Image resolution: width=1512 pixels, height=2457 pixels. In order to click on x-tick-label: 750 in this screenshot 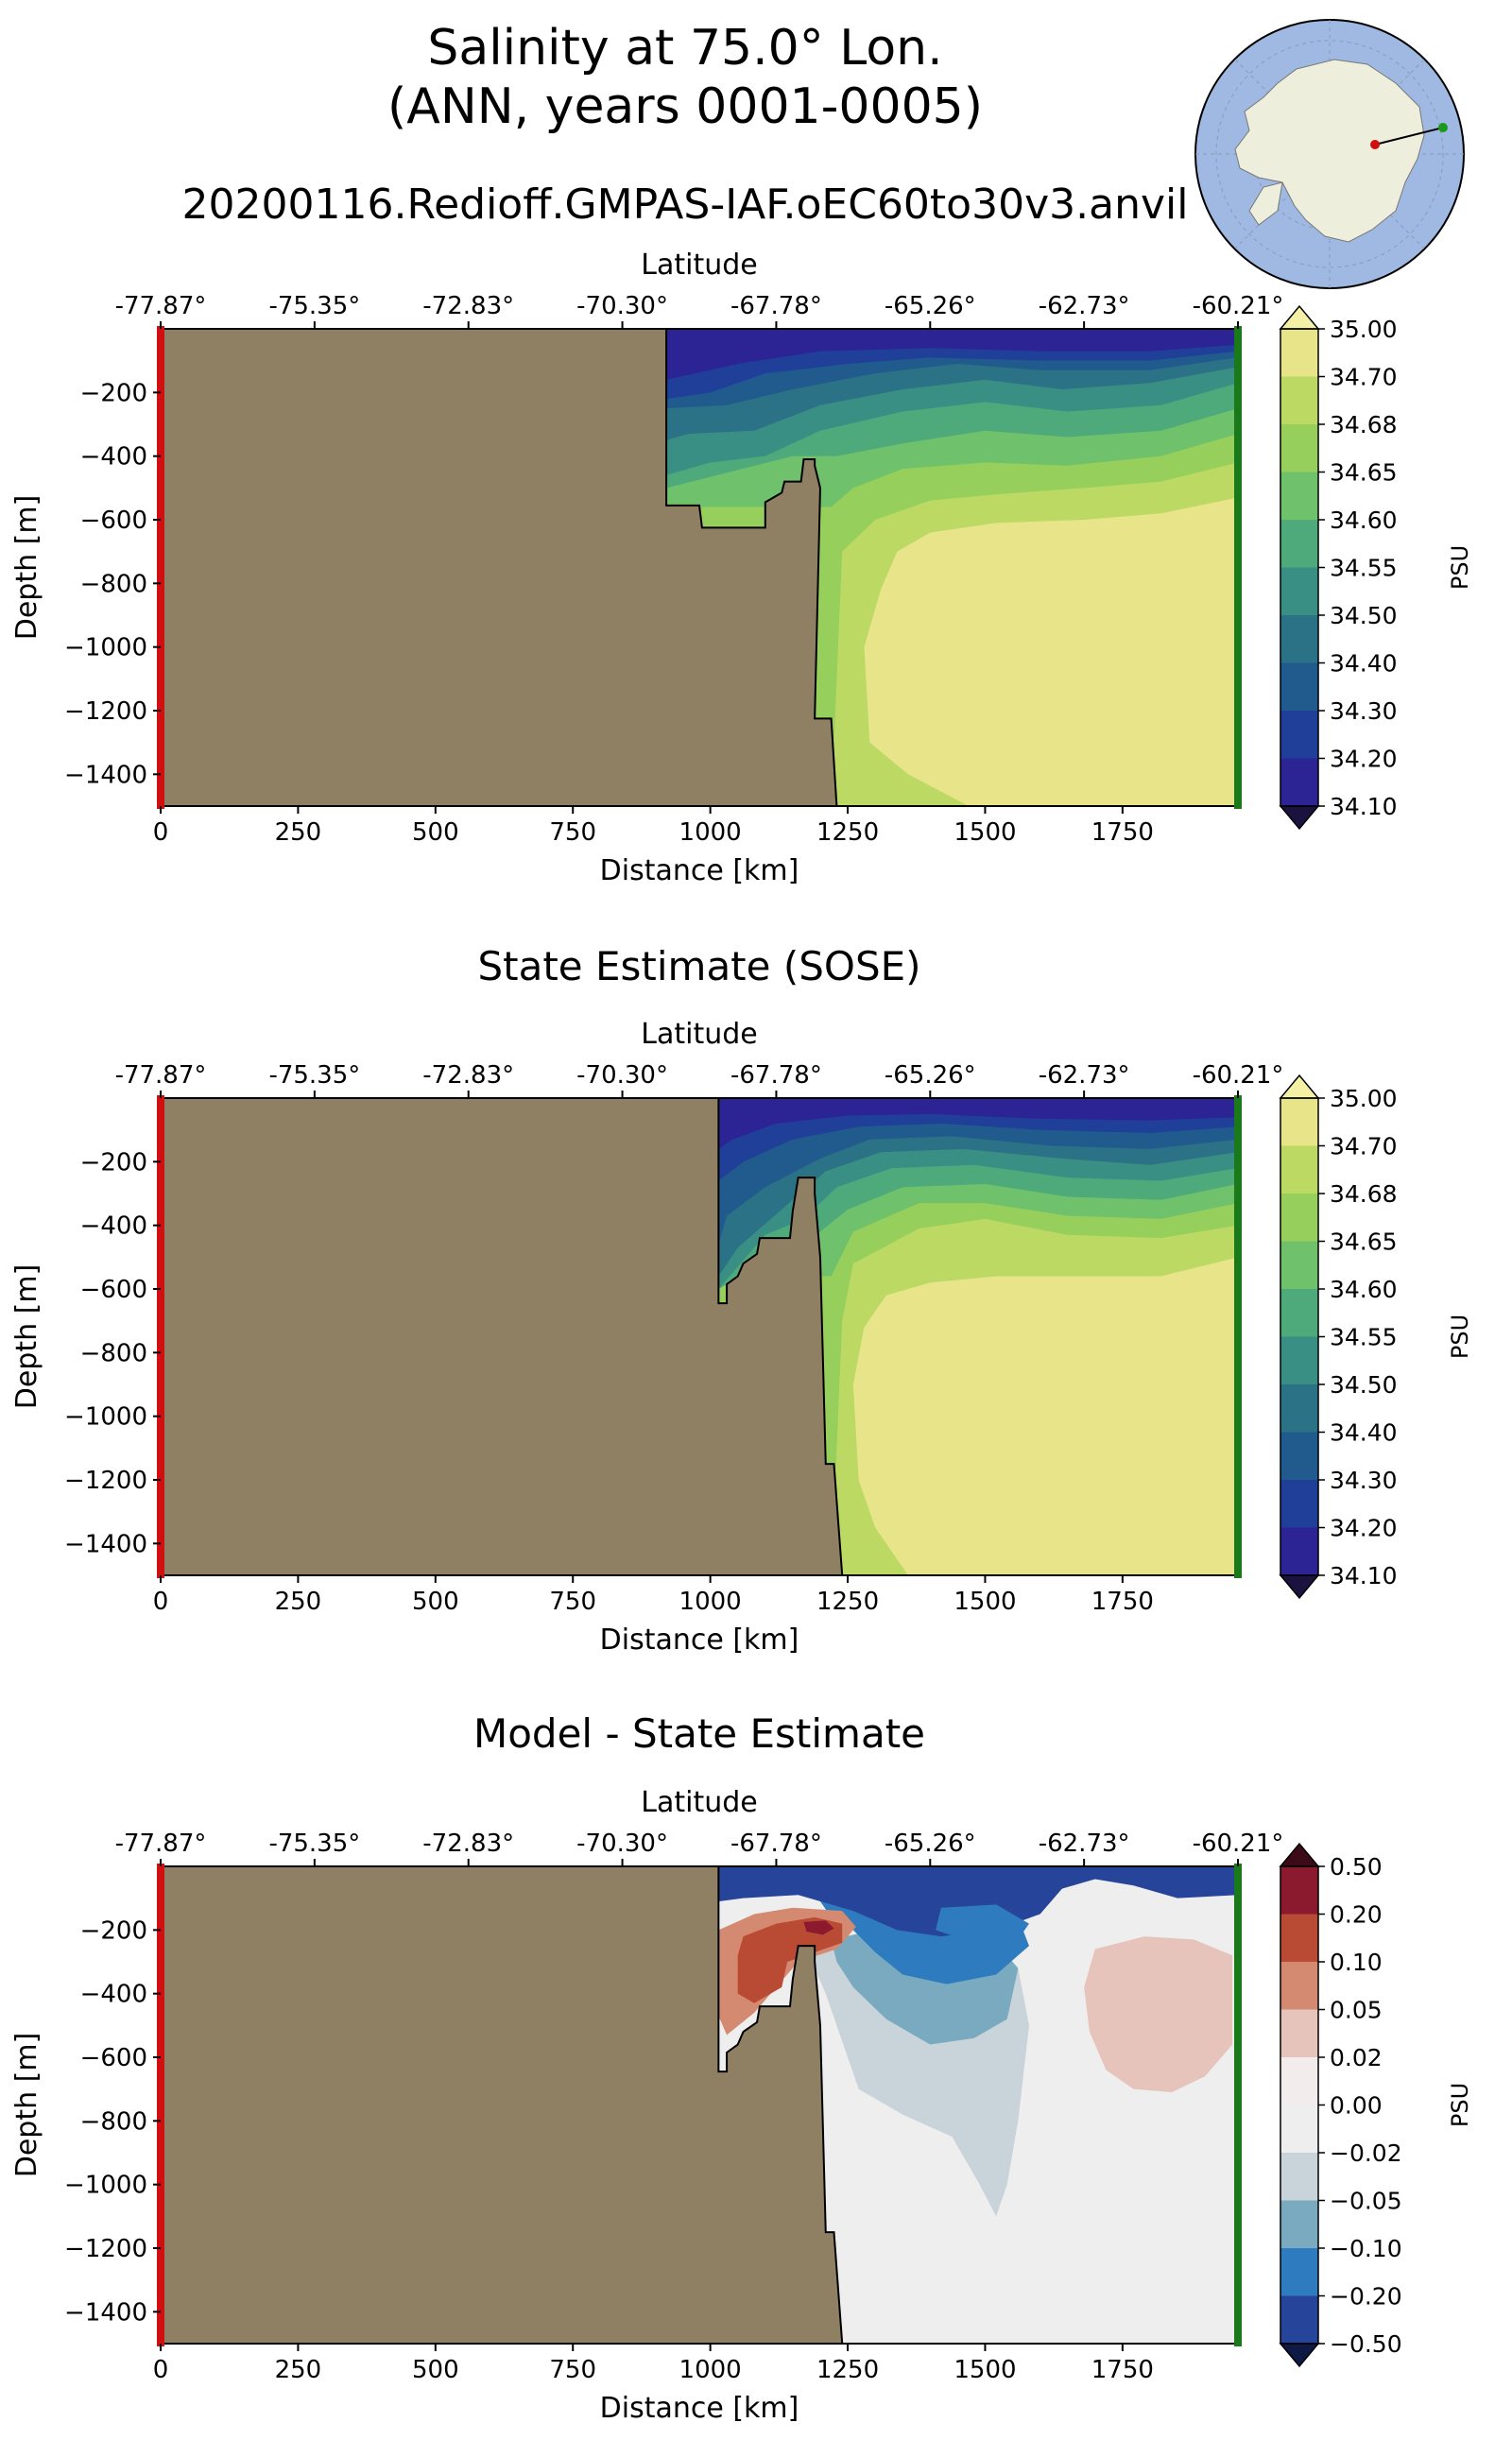, I will do `click(572, 832)`.